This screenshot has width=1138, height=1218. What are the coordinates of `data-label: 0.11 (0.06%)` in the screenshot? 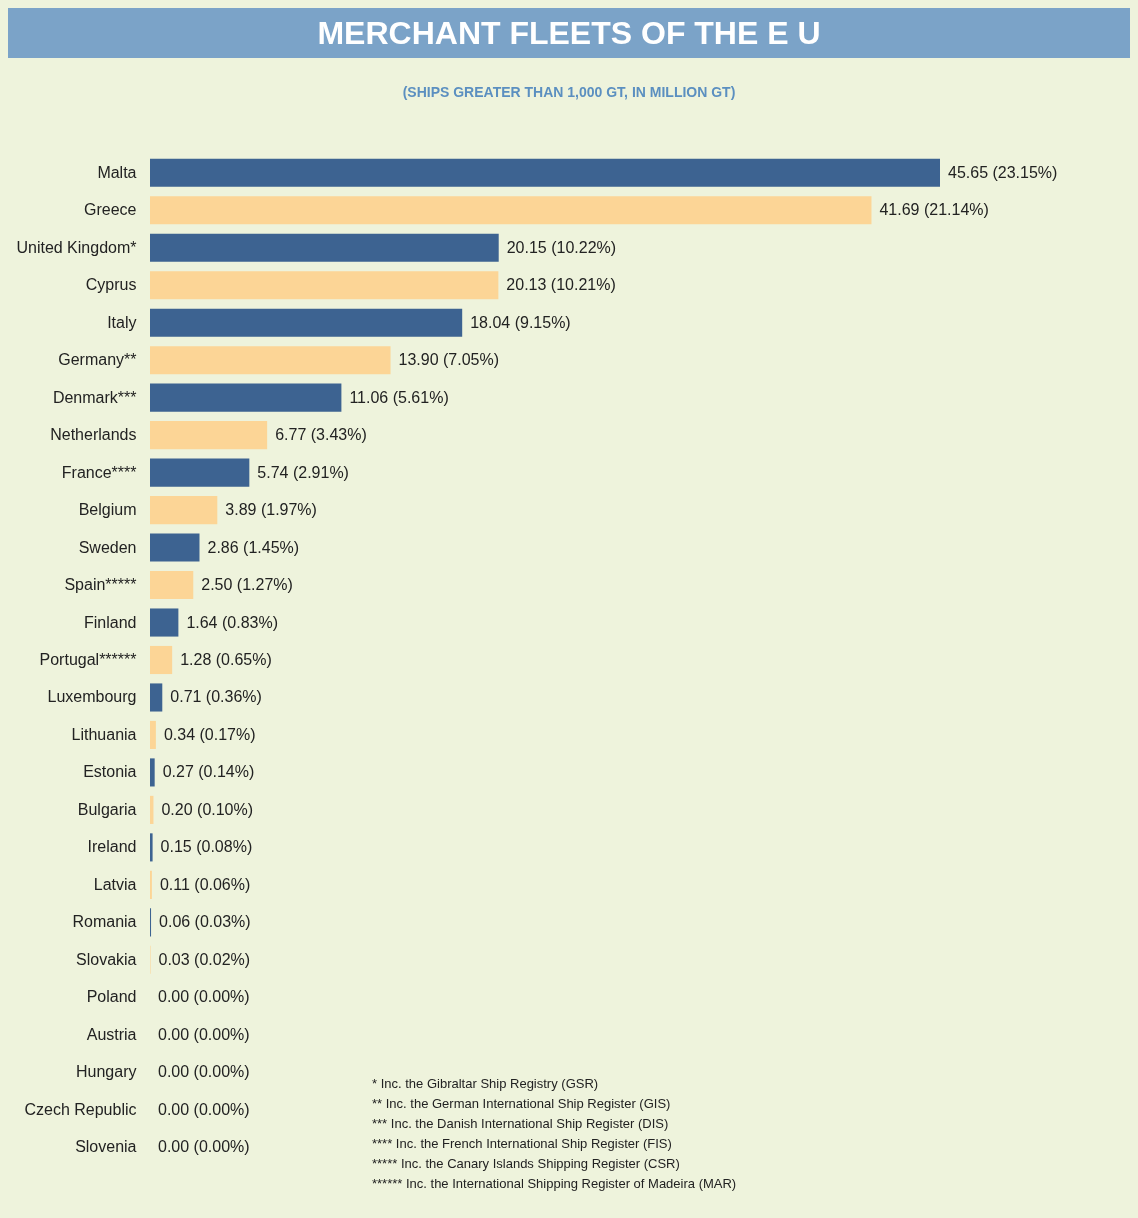 It's located at (205, 884).